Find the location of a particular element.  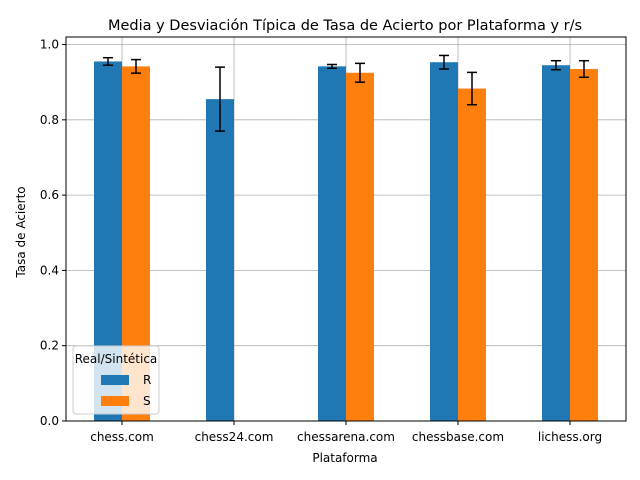

legend-title: Real/Sintética is located at coordinates (116, 359).